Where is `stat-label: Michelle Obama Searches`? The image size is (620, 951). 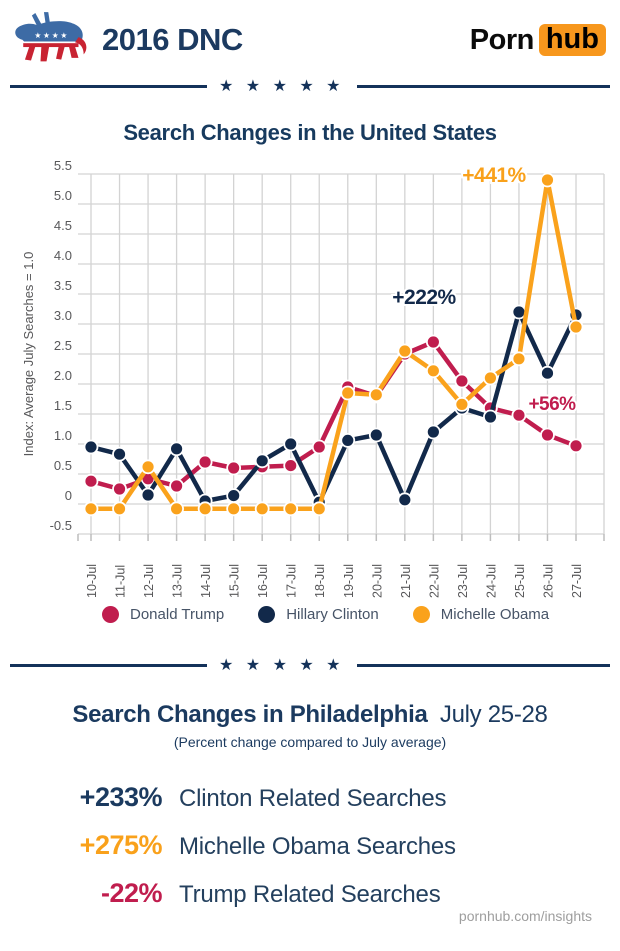 stat-label: Michelle Obama Searches is located at coordinates (317, 846).